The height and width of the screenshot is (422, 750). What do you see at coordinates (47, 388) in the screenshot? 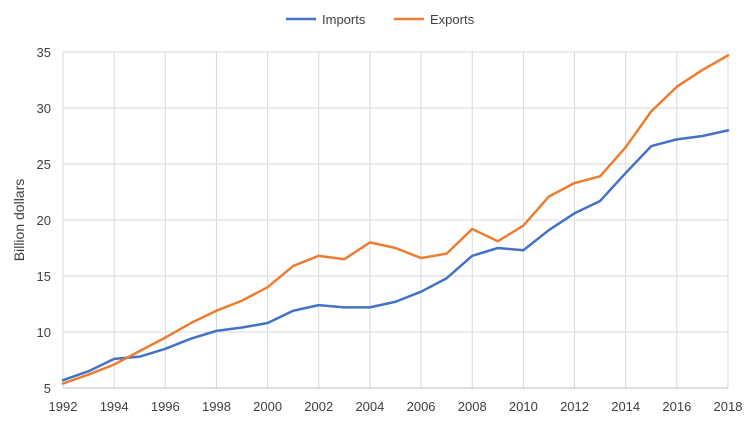
I see `y-tick-label: 5` at bounding box center [47, 388].